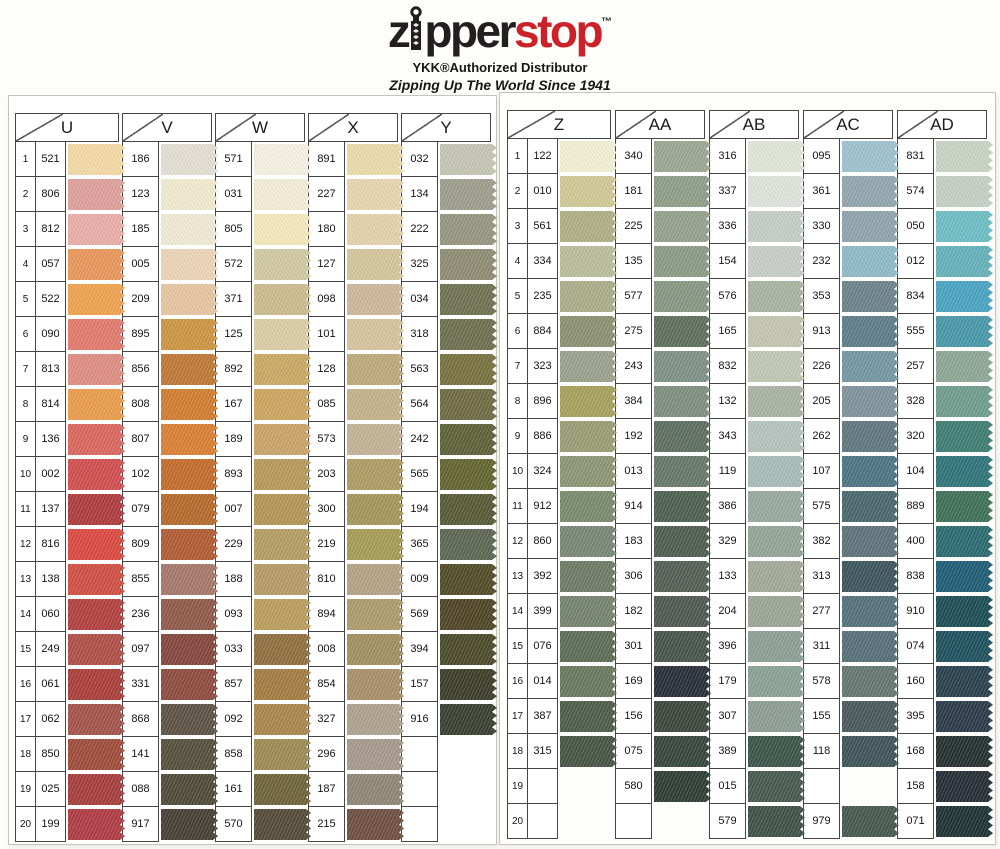  I want to click on color-code: 399, so click(543, 611).